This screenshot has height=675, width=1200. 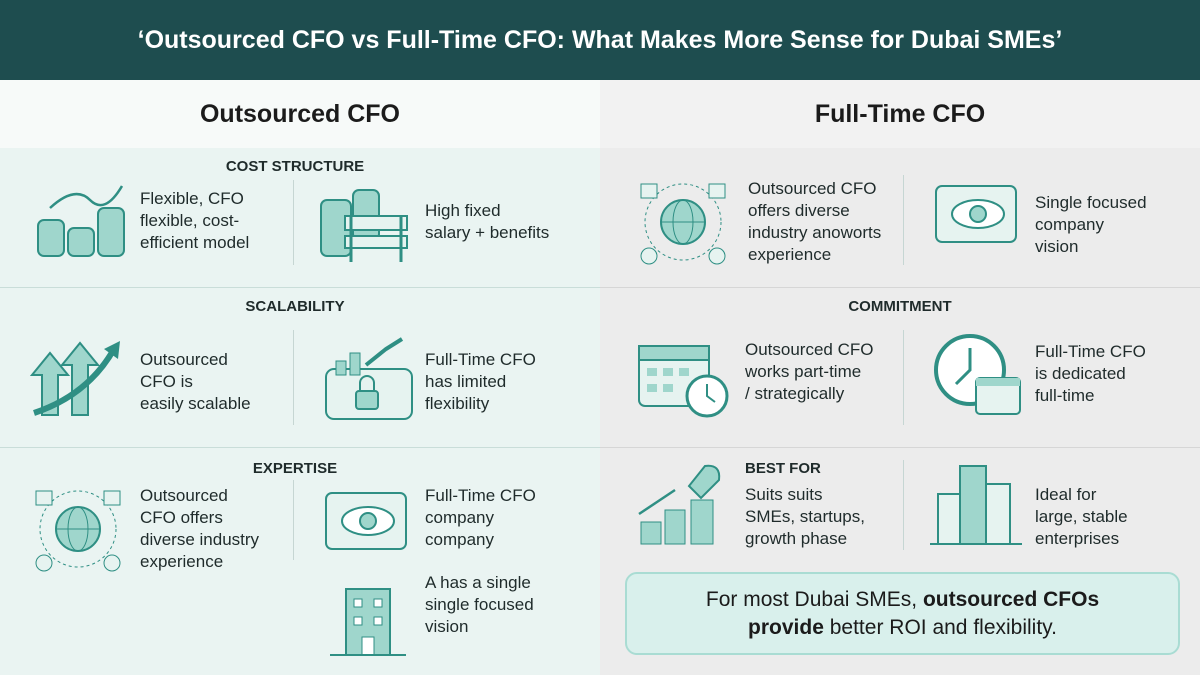 What do you see at coordinates (784, 494) in the screenshot?
I see `item-text: Suits suits` at bounding box center [784, 494].